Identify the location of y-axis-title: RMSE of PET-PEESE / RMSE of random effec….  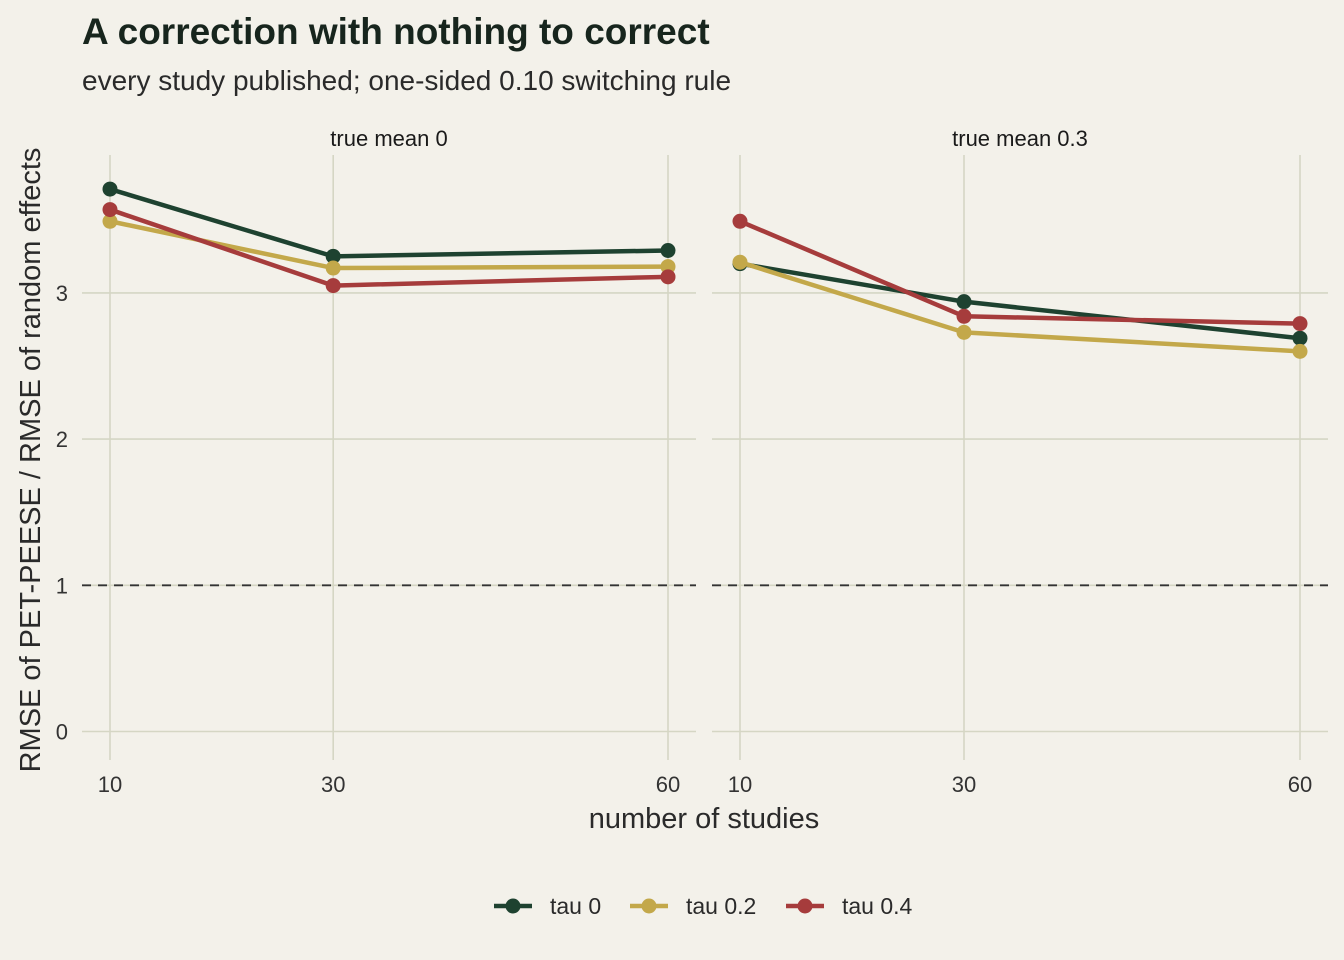
(31, 460).